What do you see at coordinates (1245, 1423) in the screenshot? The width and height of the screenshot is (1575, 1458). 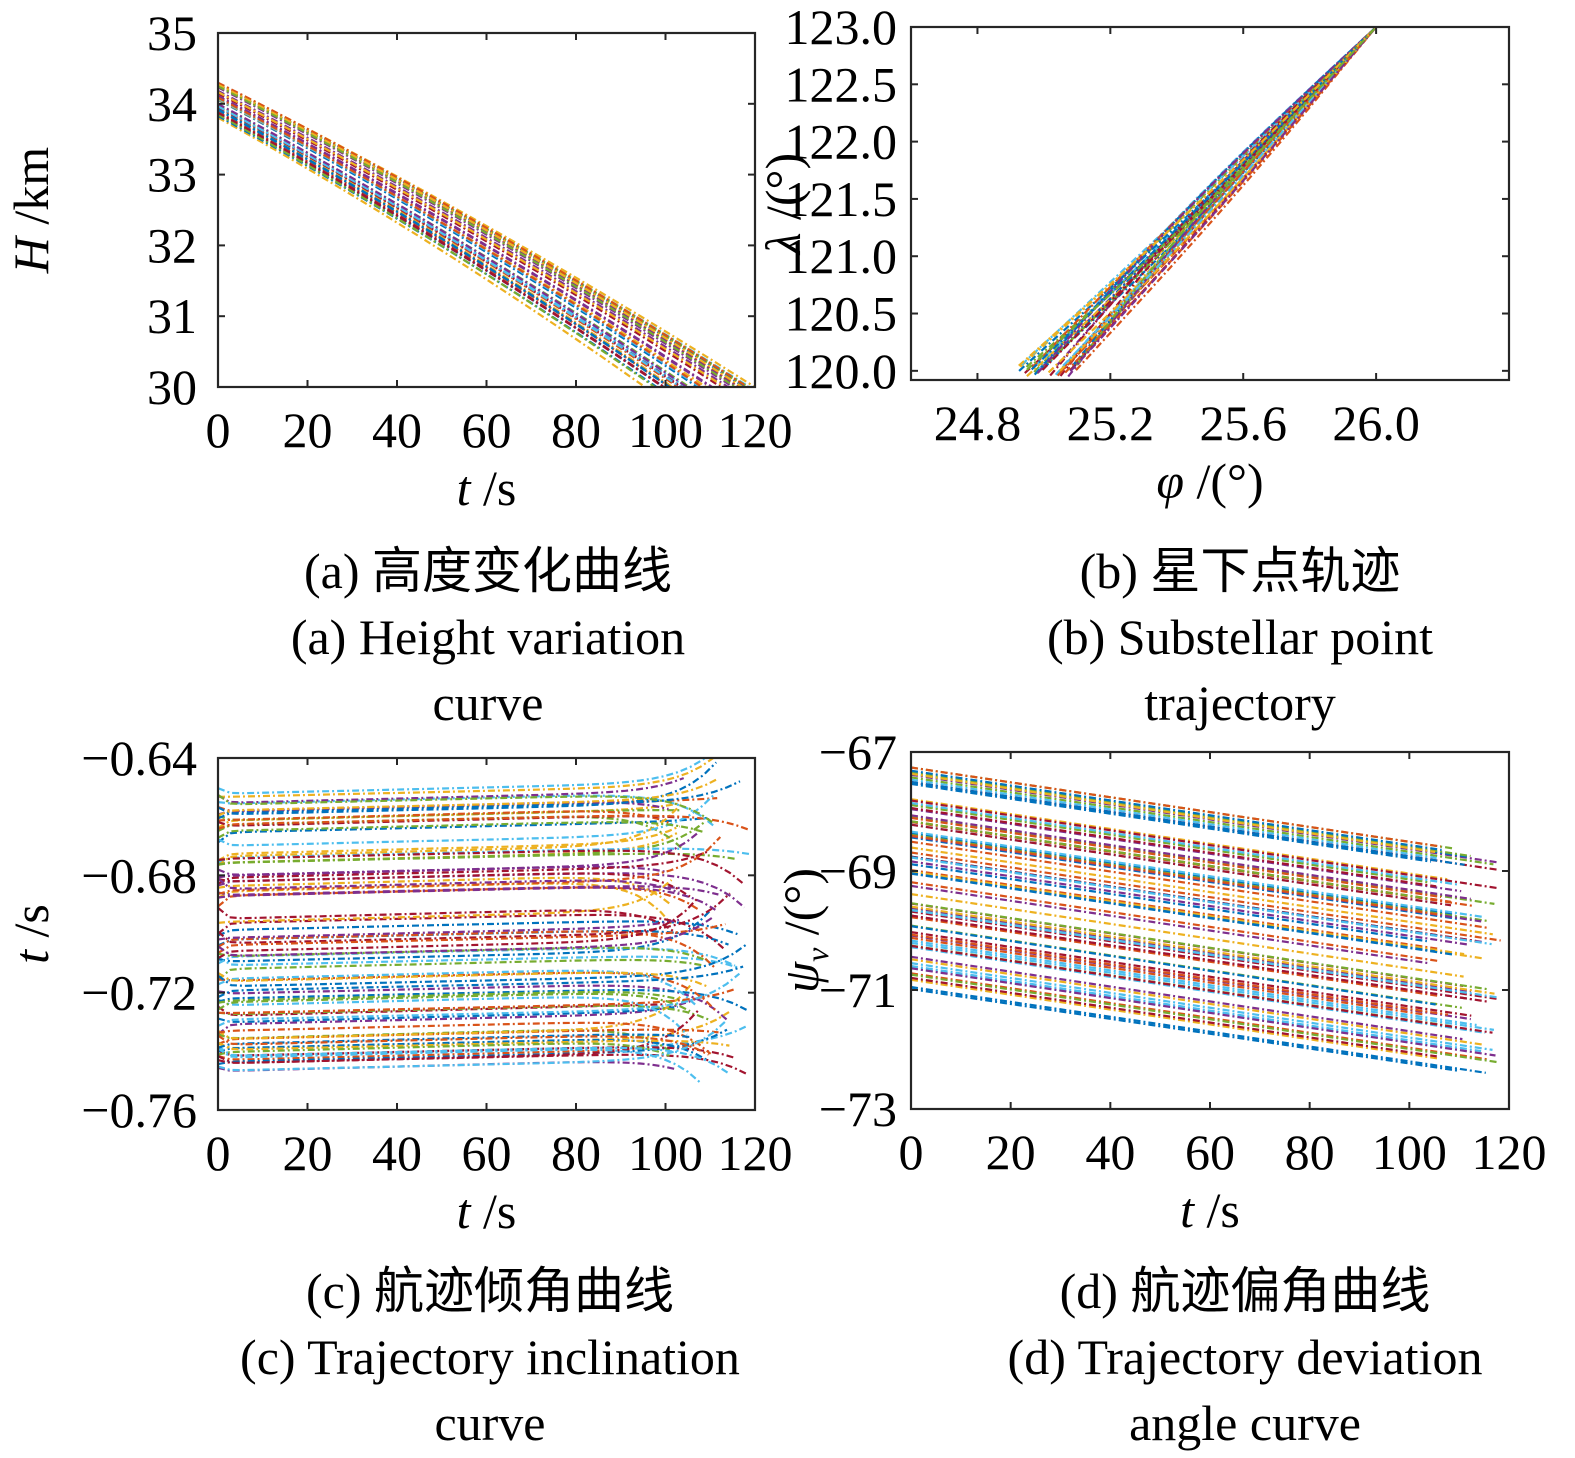 I see `caption-d-en-line2: angle curve` at bounding box center [1245, 1423].